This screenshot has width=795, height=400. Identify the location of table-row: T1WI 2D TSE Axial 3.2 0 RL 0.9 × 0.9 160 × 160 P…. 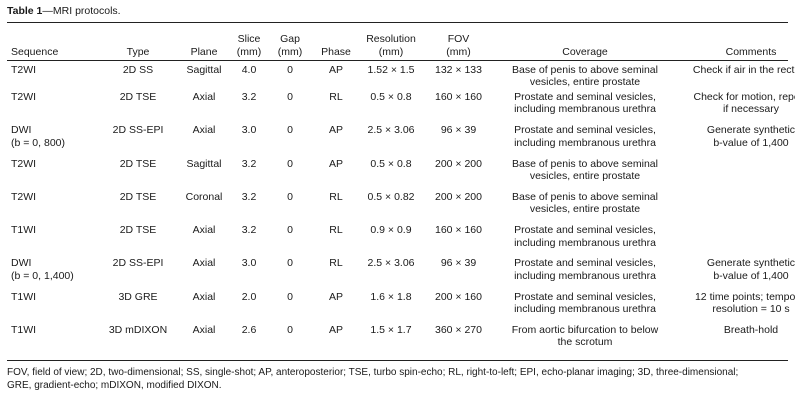
(401, 240).